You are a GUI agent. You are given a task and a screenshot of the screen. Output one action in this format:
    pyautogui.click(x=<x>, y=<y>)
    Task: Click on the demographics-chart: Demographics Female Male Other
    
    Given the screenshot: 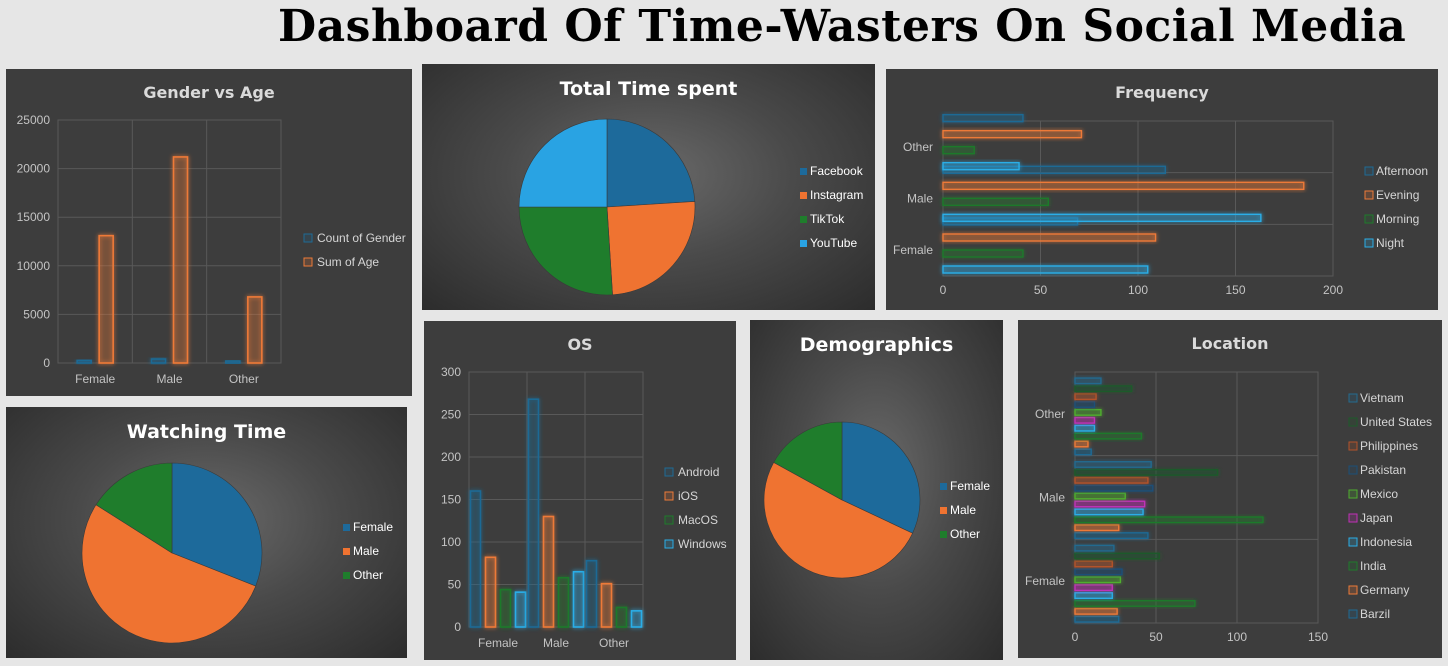 What is the action you would take?
    pyautogui.click(x=876, y=490)
    